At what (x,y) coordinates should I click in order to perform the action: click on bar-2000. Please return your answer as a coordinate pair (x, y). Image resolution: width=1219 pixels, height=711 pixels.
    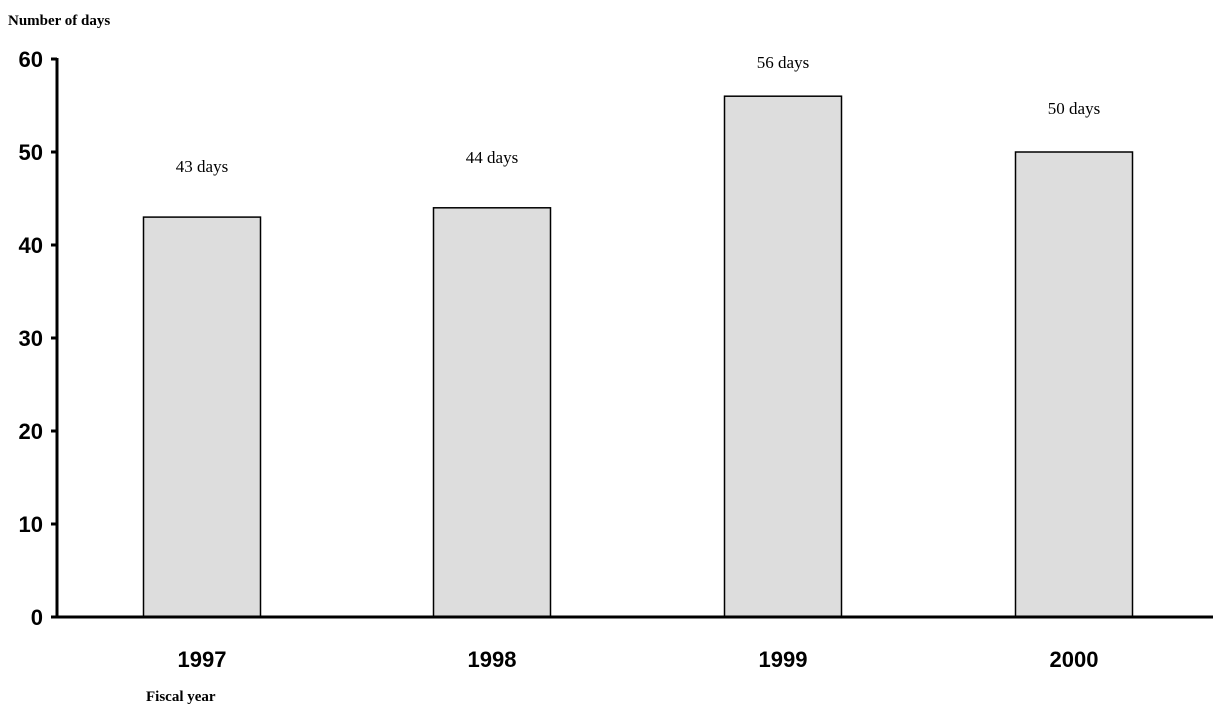
    Looking at the image, I should click on (1074, 384).